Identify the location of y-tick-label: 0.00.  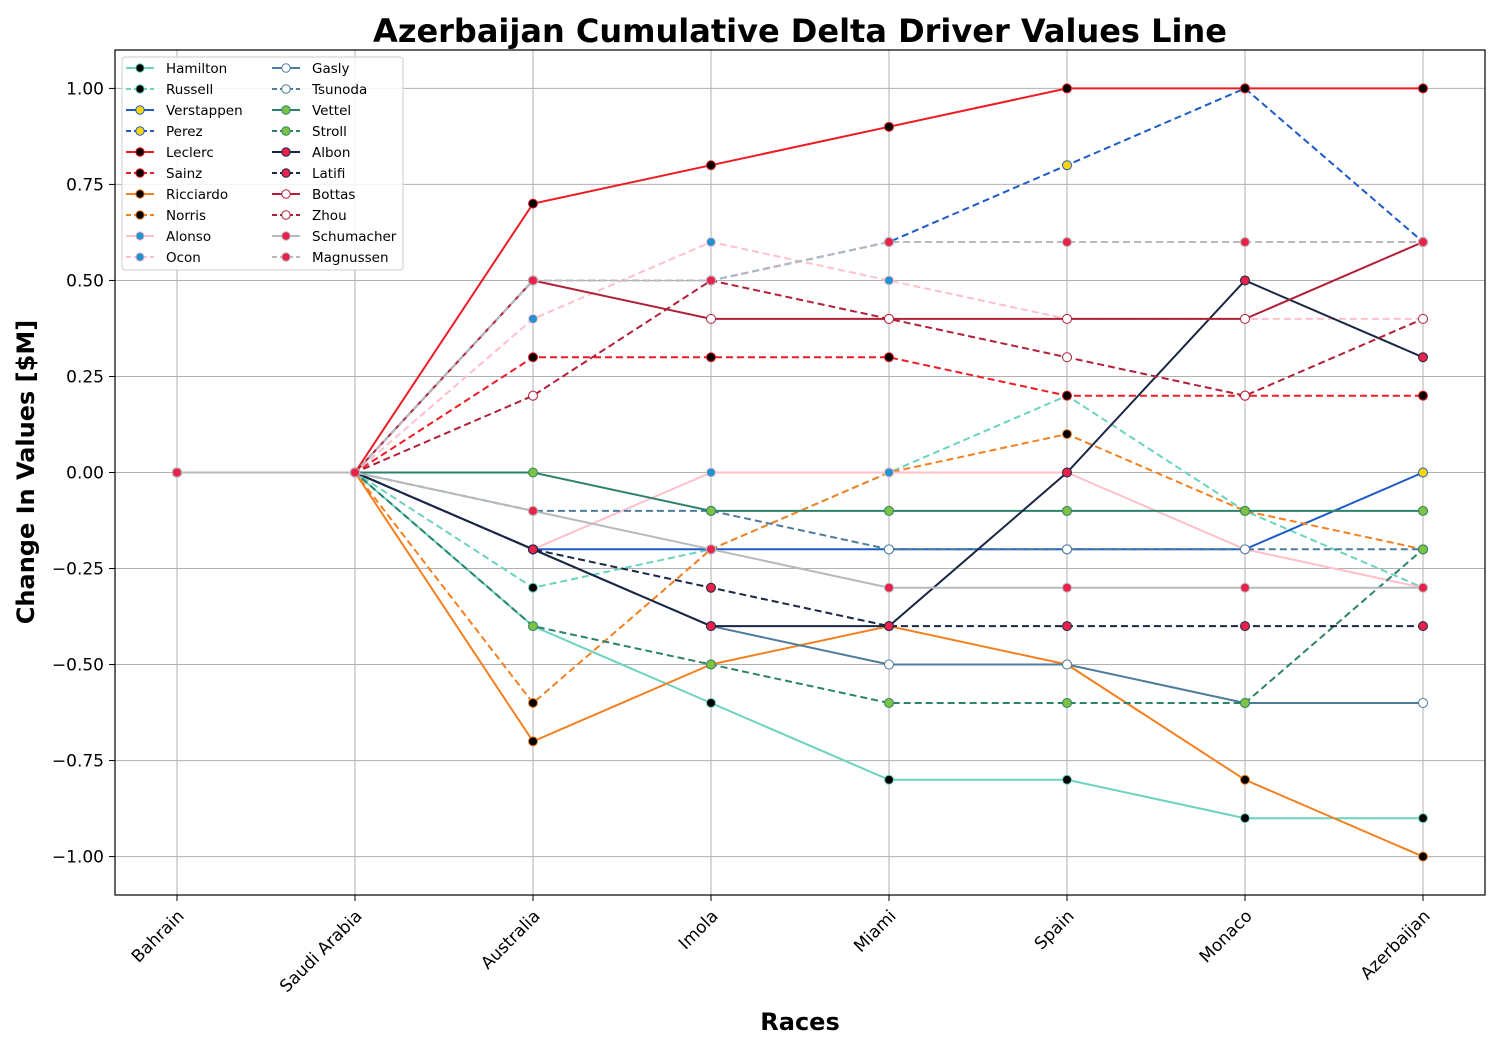
(85, 474).